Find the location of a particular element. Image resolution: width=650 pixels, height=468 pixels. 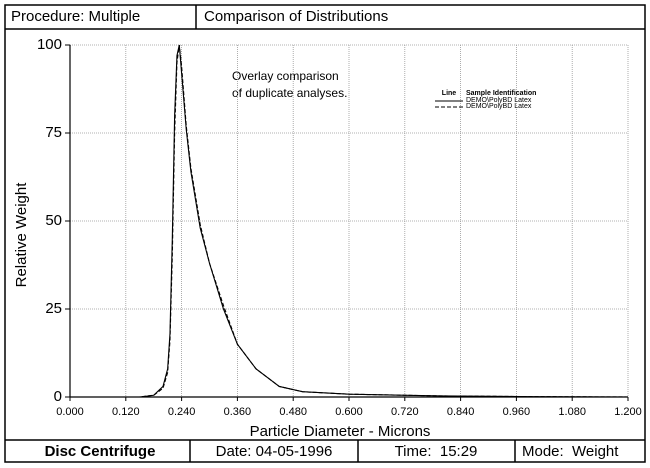

x-tick-label: 0.120 is located at coordinates (126, 412).